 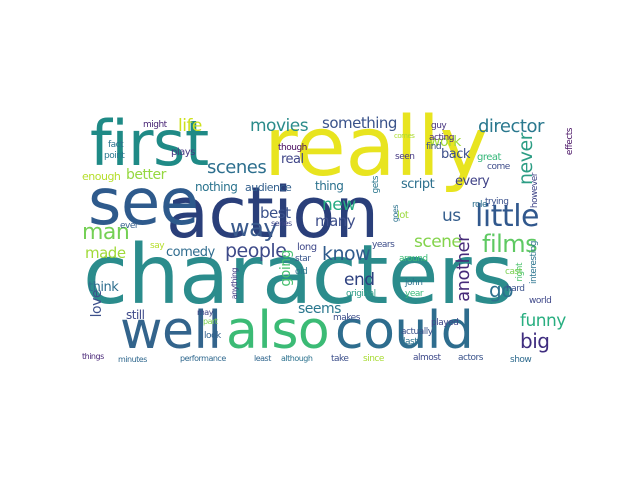 What do you see at coordinates (414, 283) in the screenshot?
I see `cloud-word: john` at bounding box center [414, 283].